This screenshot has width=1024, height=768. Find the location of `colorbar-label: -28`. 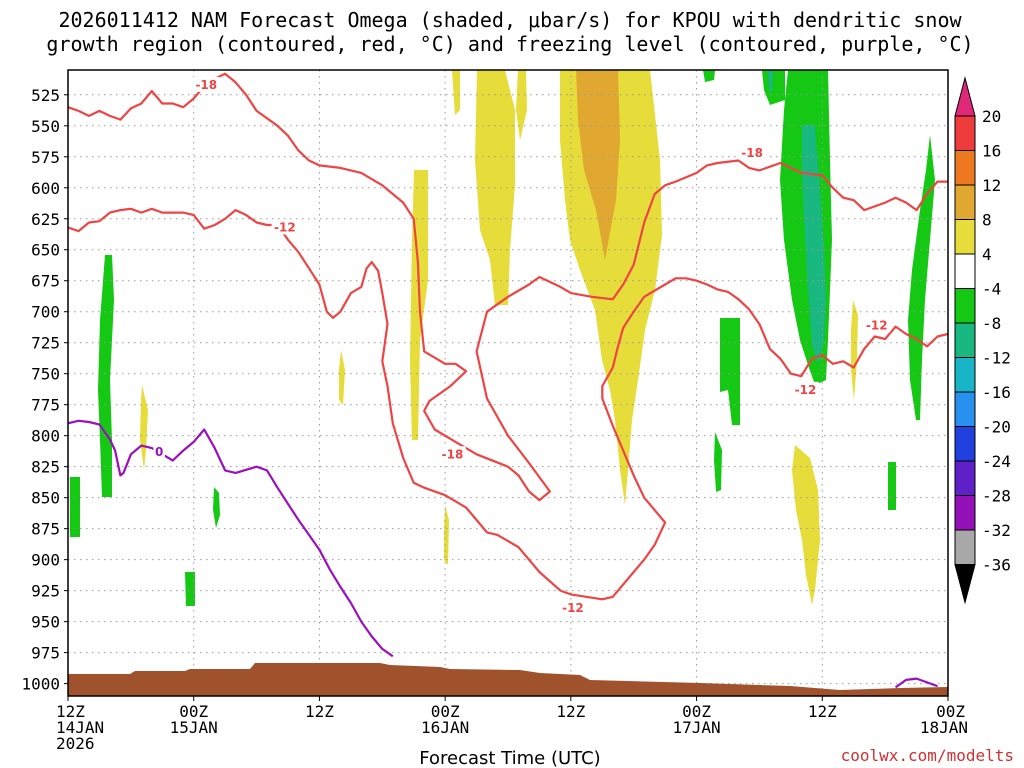

colorbar-label: -28 is located at coordinates (996, 496).